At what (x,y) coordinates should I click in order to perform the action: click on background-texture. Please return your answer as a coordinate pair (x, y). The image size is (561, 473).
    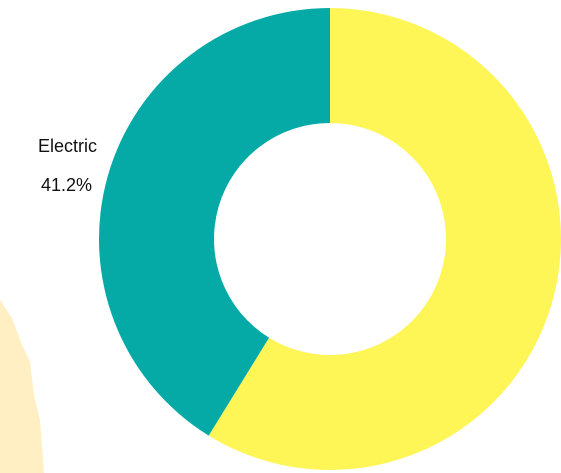
    Looking at the image, I should click on (22, 386).